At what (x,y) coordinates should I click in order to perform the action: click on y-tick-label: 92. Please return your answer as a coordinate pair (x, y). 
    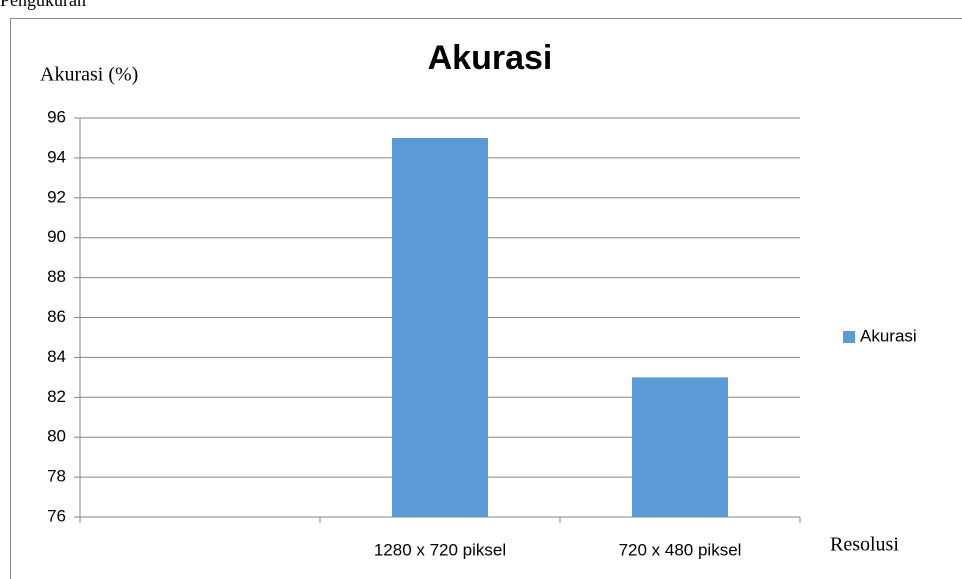
    Looking at the image, I should click on (56, 196).